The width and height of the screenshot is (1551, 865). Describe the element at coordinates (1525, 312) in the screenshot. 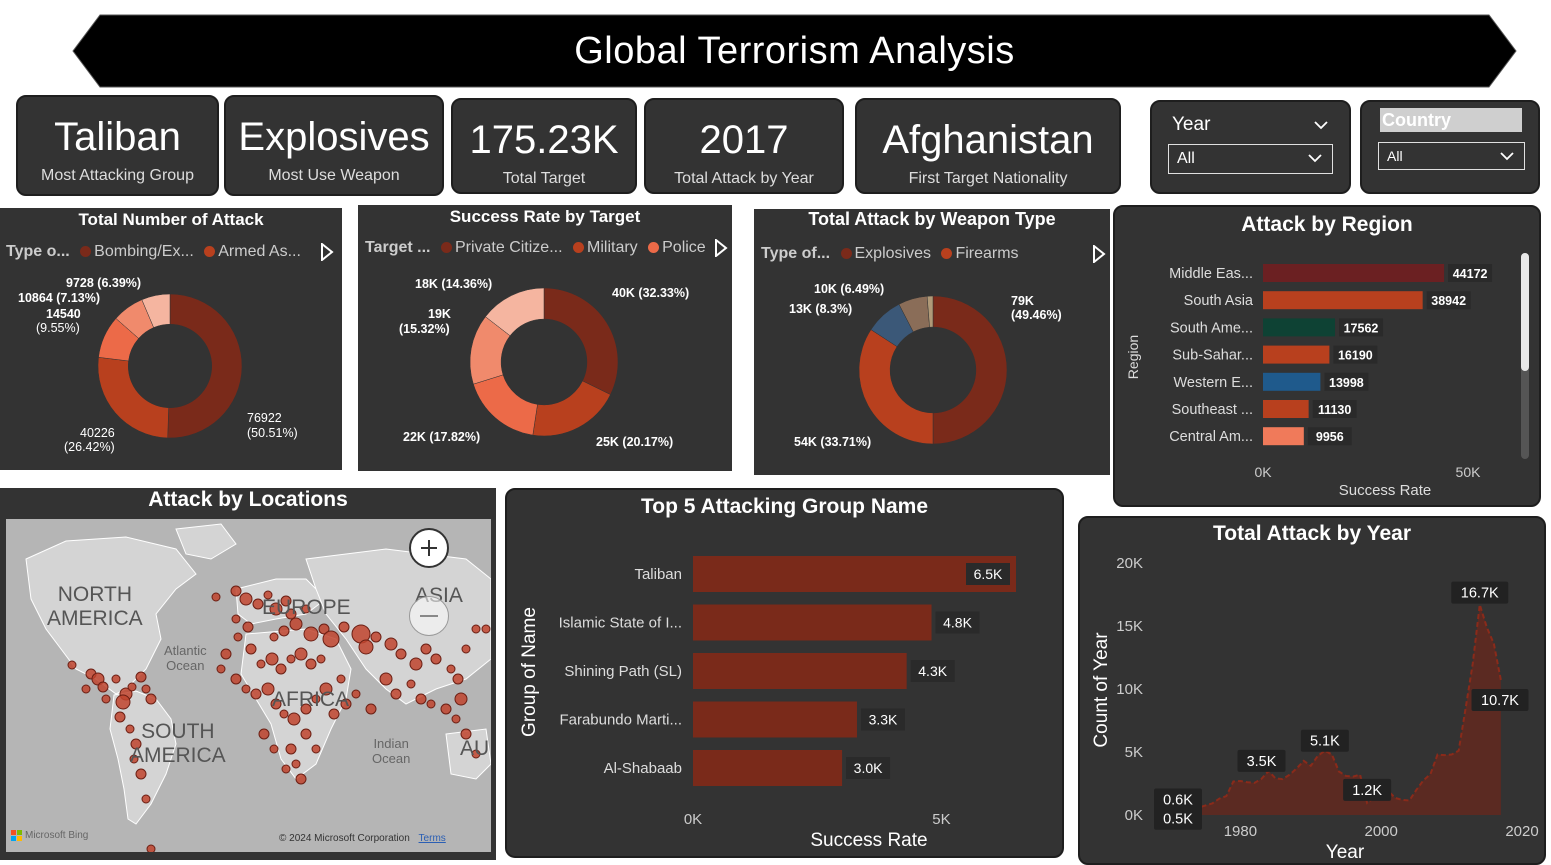

I see `scrollbar-thumb` at that location.